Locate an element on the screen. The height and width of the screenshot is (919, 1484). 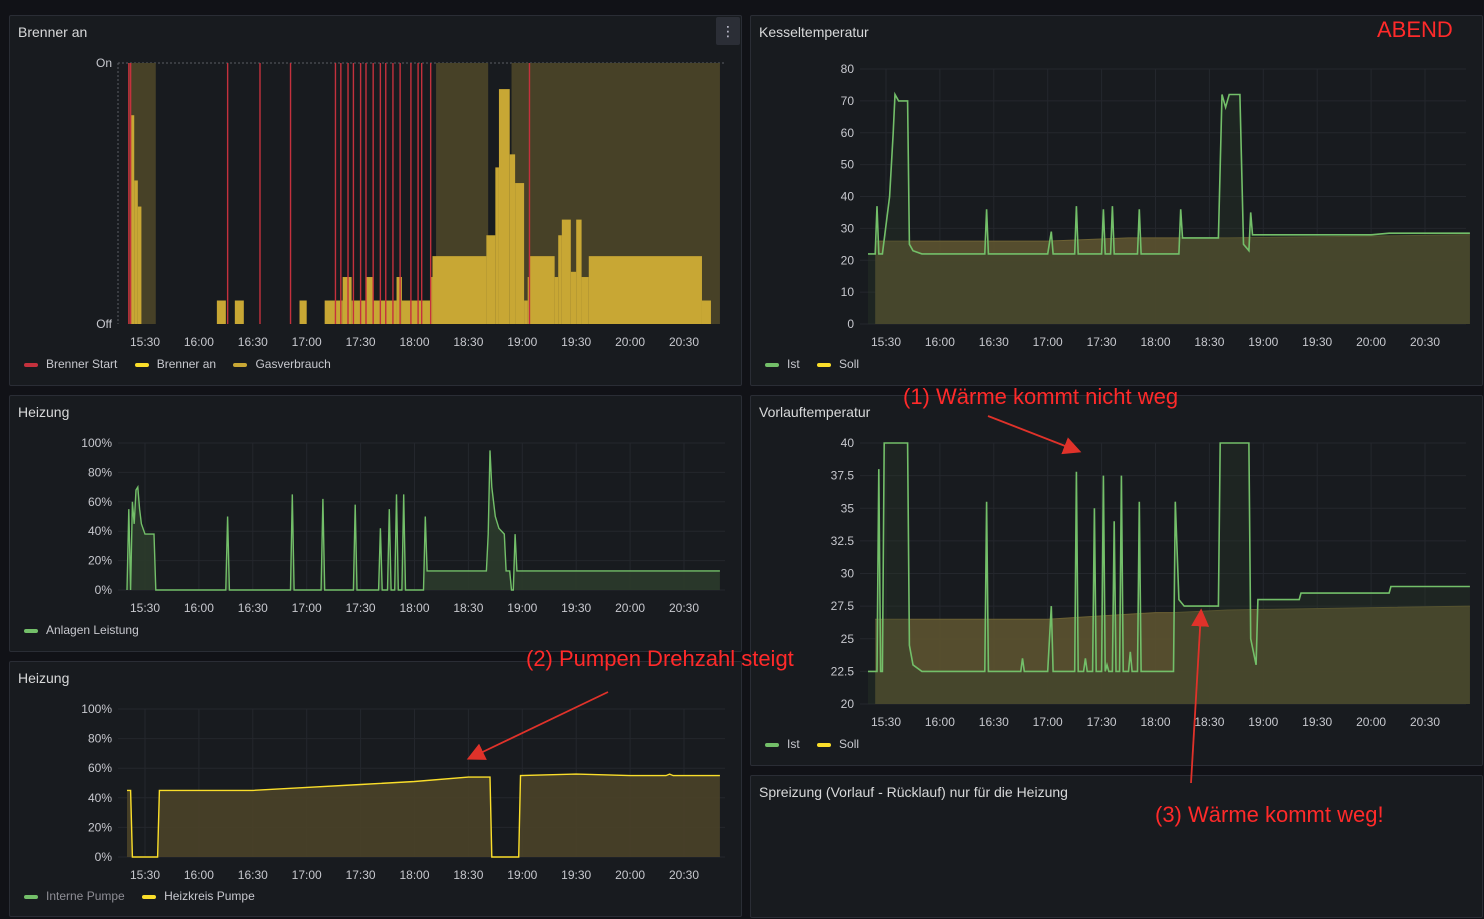
y-tick-label: 100% is located at coordinates (96, 443).